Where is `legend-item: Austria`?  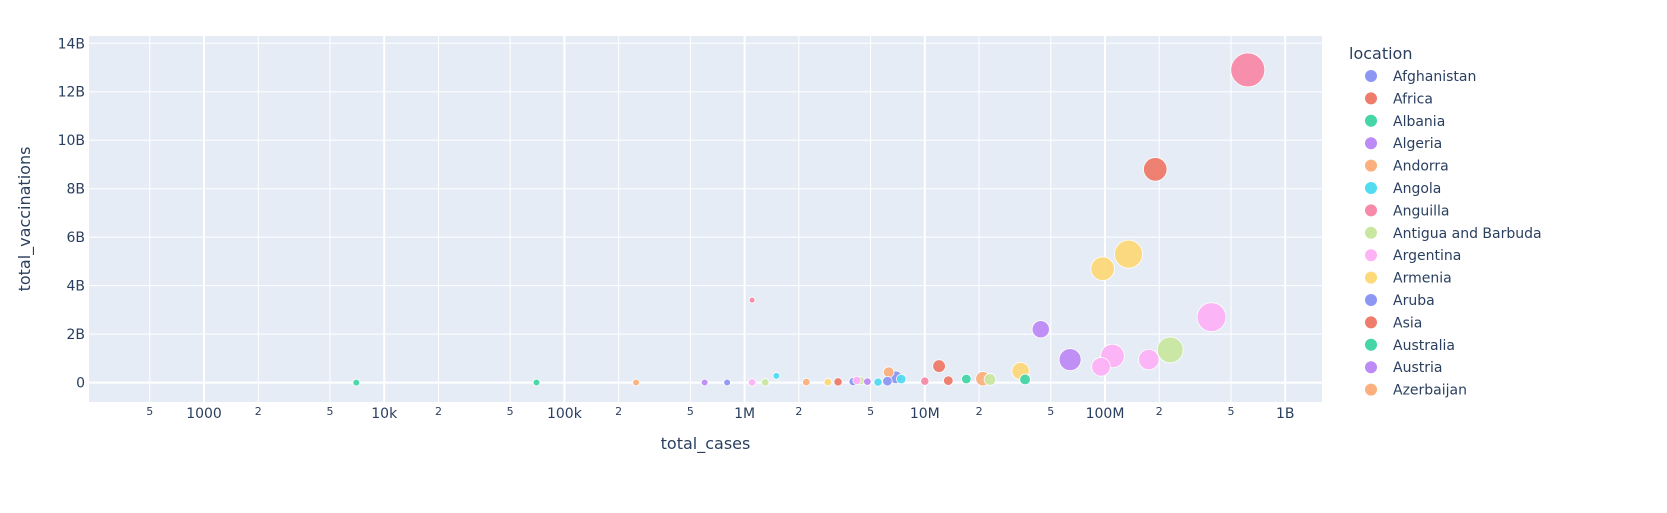
legend-item: Austria is located at coordinates (1403, 368).